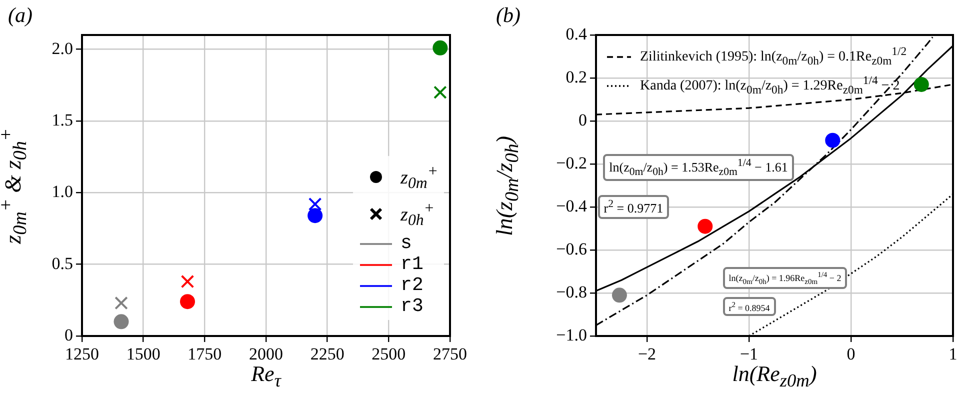 Image resolution: width=961 pixels, height=413 pixels. Describe the element at coordinates (62, 263) in the screenshot. I see `y-tick-label: 0.5` at that location.